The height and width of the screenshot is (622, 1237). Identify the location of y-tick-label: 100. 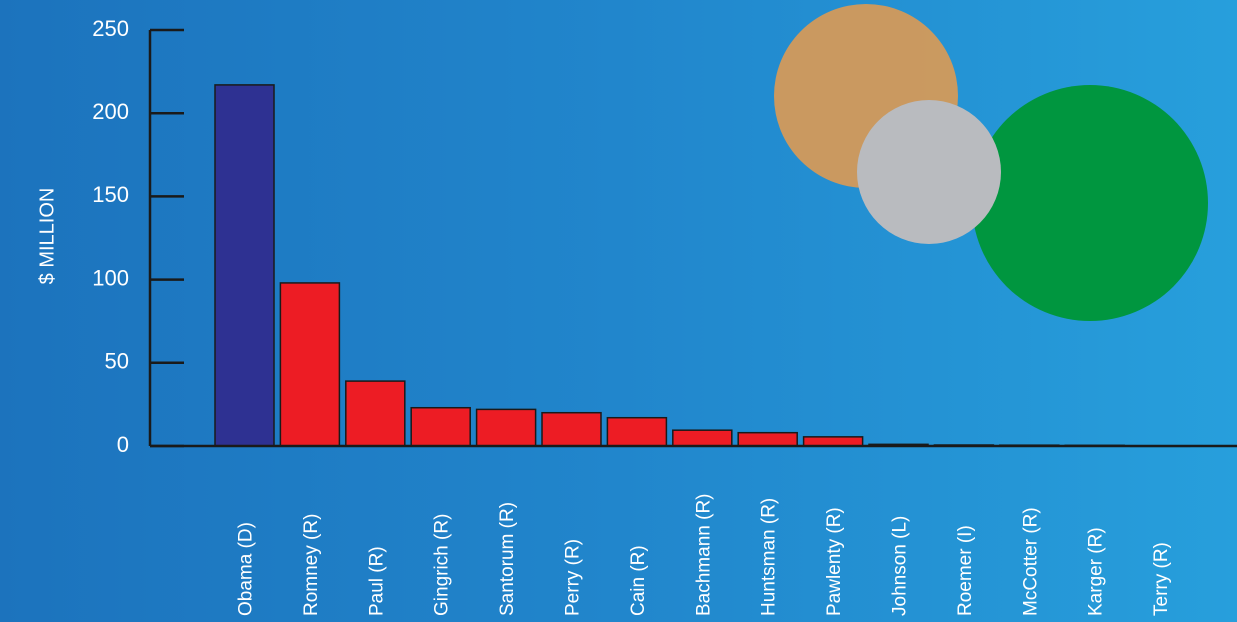
(110, 277).